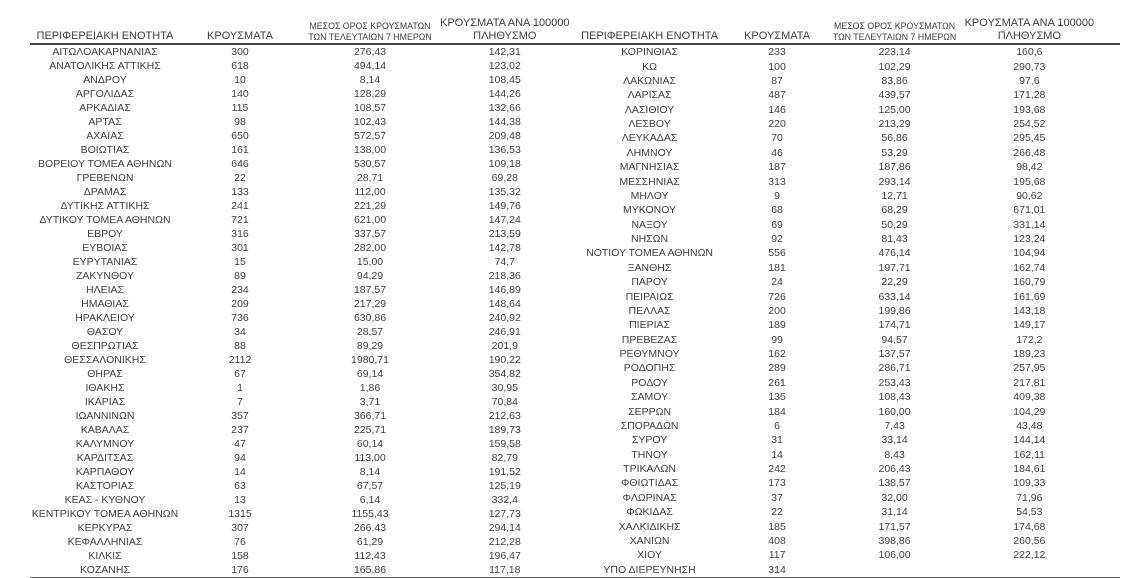 Image resolution: width=1123 pixels, height=578 pixels. Describe the element at coordinates (504, 290) in the screenshot. I see `per-100k-cell: 146,89` at that location.